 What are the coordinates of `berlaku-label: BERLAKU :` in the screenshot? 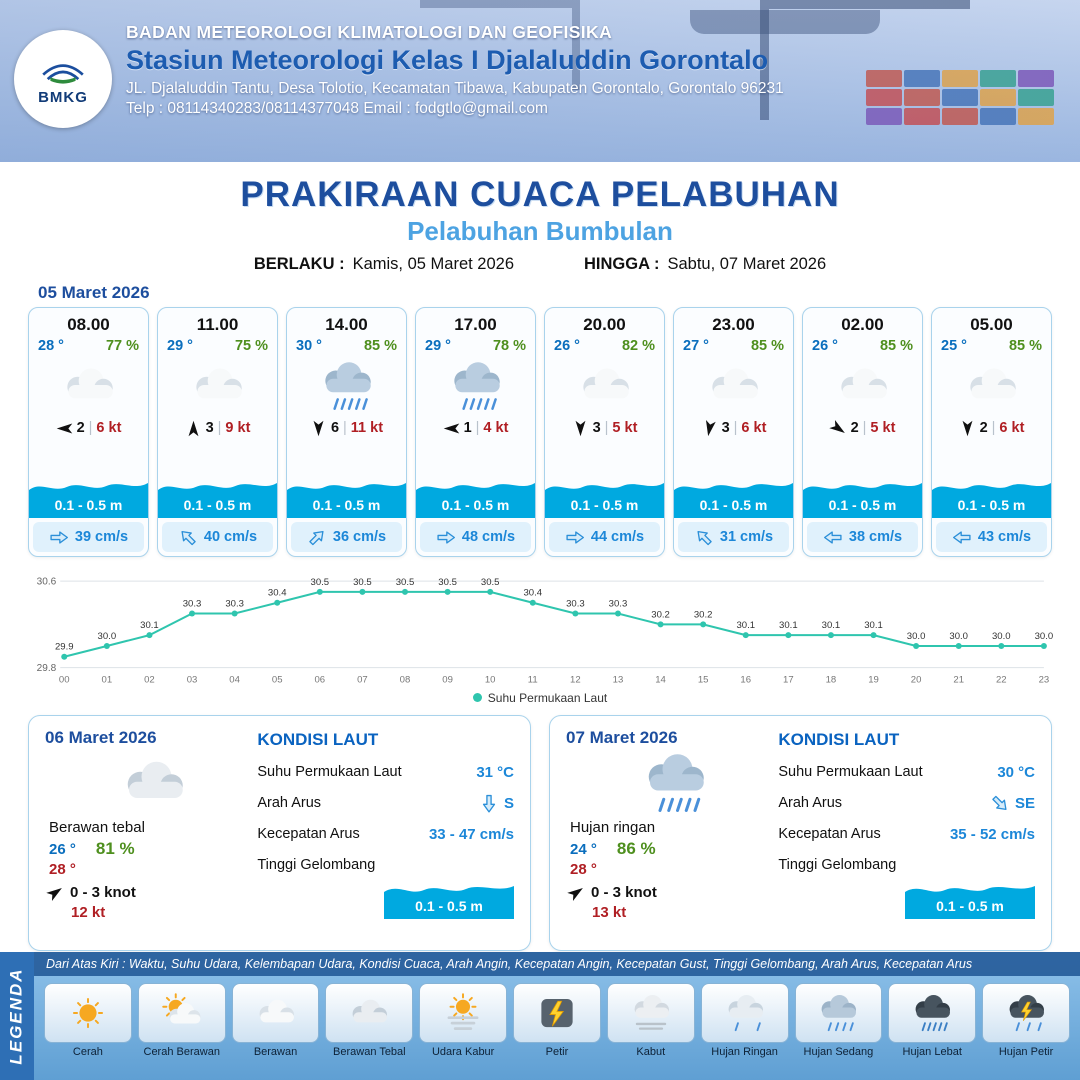 It's located at (299, 264).